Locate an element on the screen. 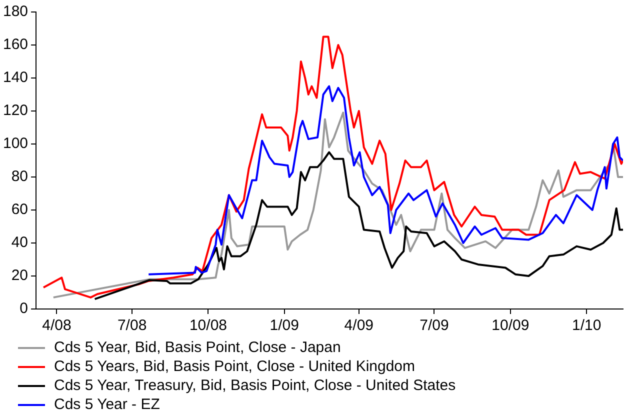  legend-label: Cds 5 Year, Treasury, Bid, Basis Point, Close - United States is located at coordinates (255, 385).